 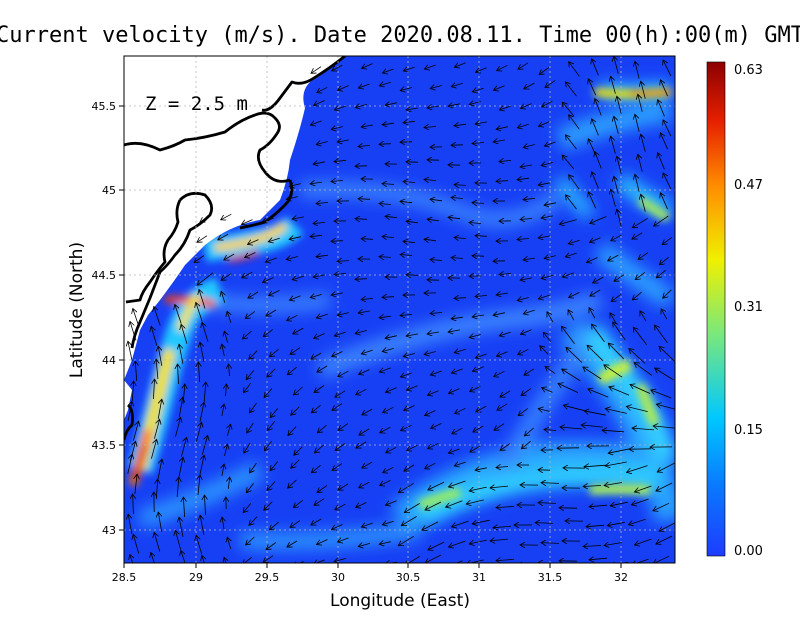 What do you see at coordinates (124, 577) in the screenshot?
I see `x-tick-label: 28.5` at bounding box center [124, 577].